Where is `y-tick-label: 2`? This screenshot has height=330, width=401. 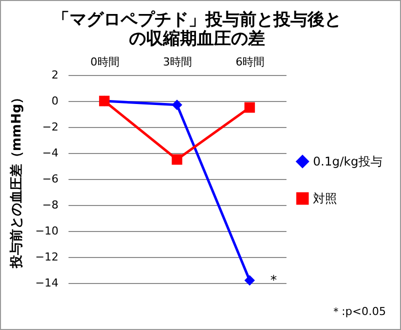 y-tick-label: 2 is located at coordinates (55, 75).